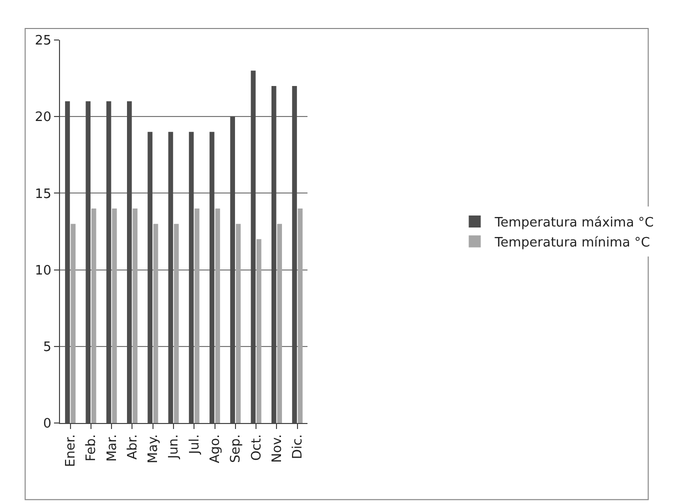 Image resolution: width=673 pixels, height=503 pixels. What do you see at coordinates (256, 447) in the screenshot?
I see `x-tick-label: Oct.` at bounding box center [256, 447].